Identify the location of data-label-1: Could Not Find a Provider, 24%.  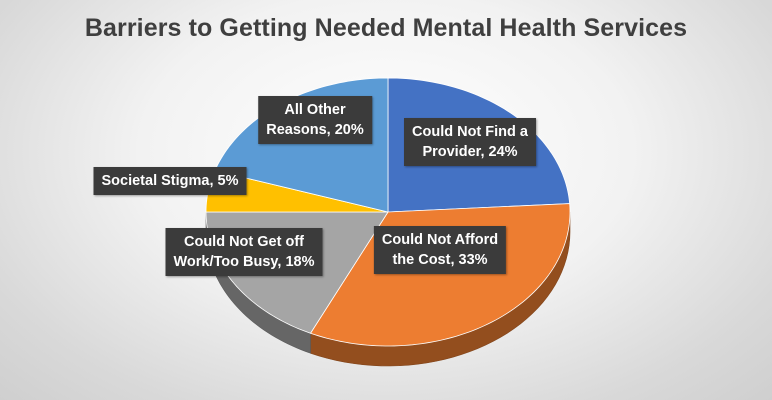
(470, 142).